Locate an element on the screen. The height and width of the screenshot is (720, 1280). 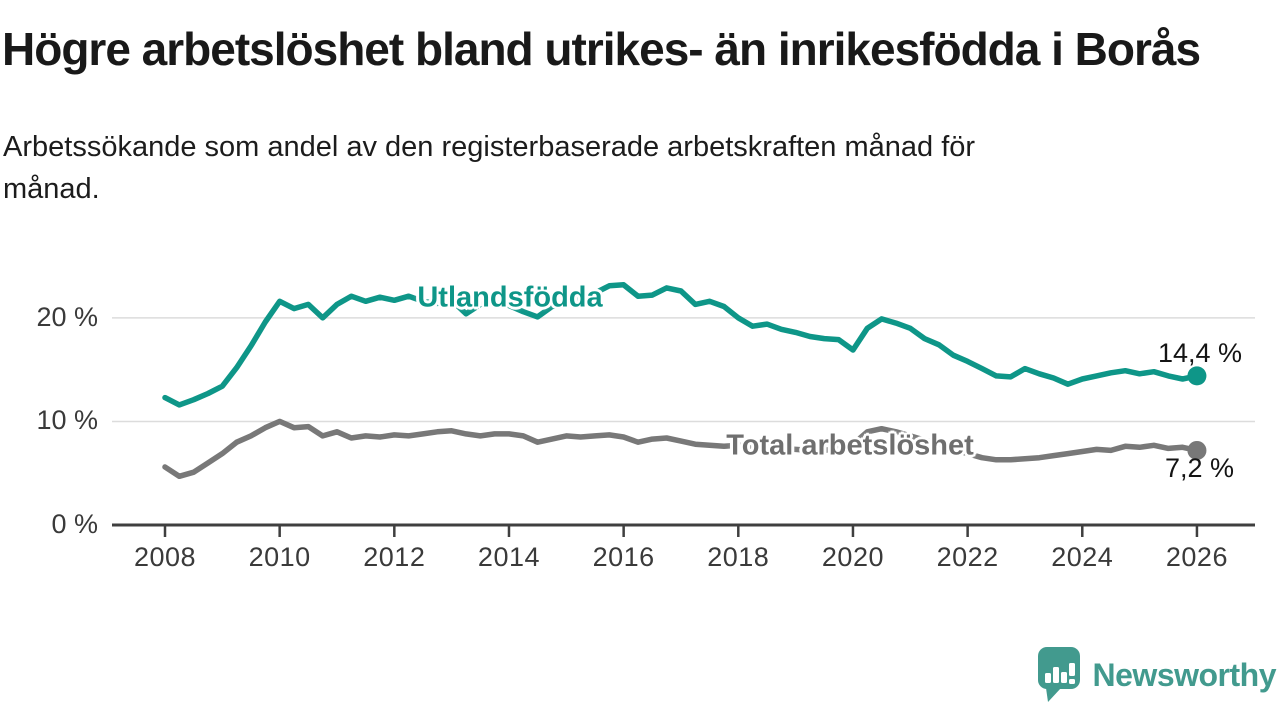
x-tick-label: 2018 is located at coordinates (738, 557).